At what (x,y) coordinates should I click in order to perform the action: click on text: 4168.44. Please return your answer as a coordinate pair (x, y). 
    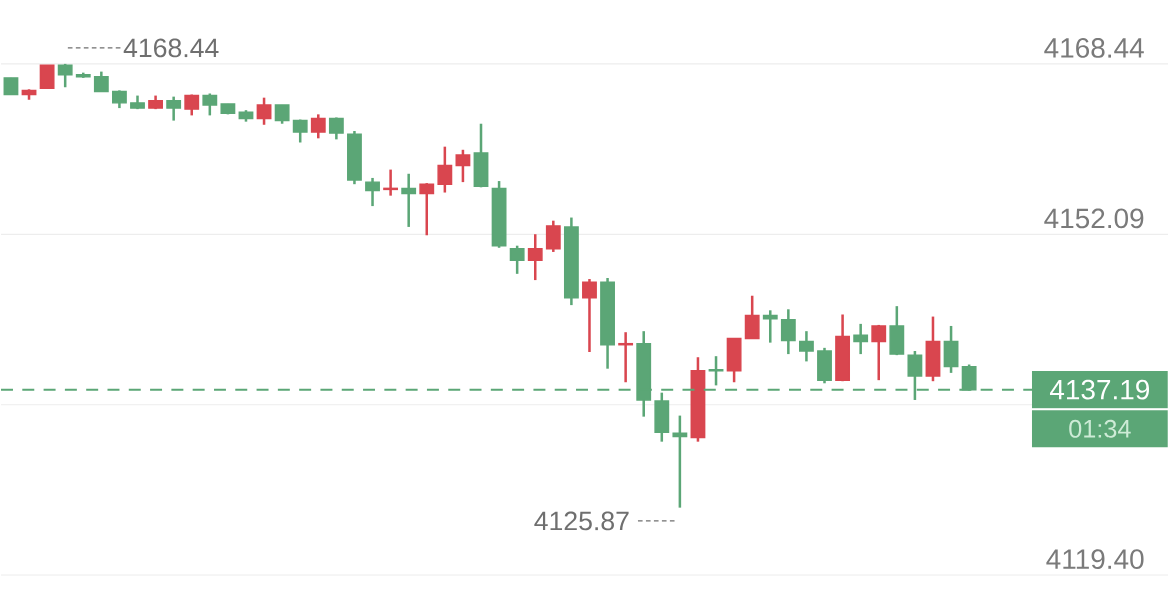
    Looking at the image, I should click on (171, 48).